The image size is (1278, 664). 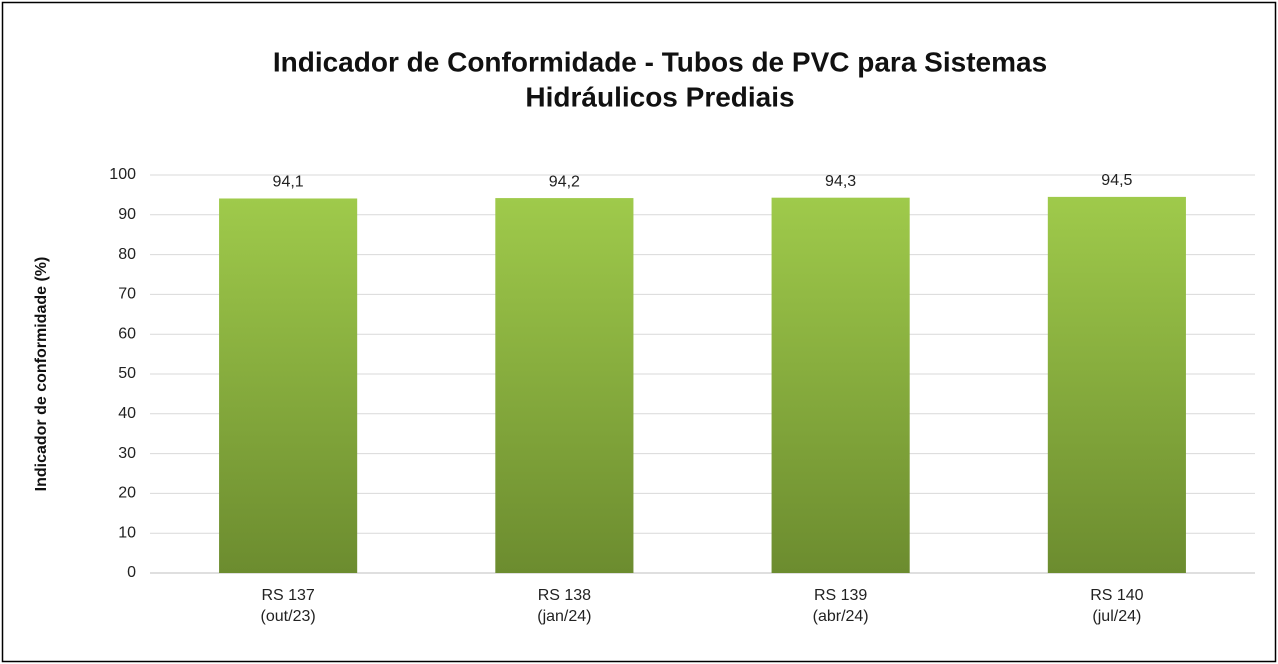 What do you see at coordinates (659, 96) in the screenshot?
I see `chart-title: Hidráulicos Prediais` at bounding box center [659, 96].